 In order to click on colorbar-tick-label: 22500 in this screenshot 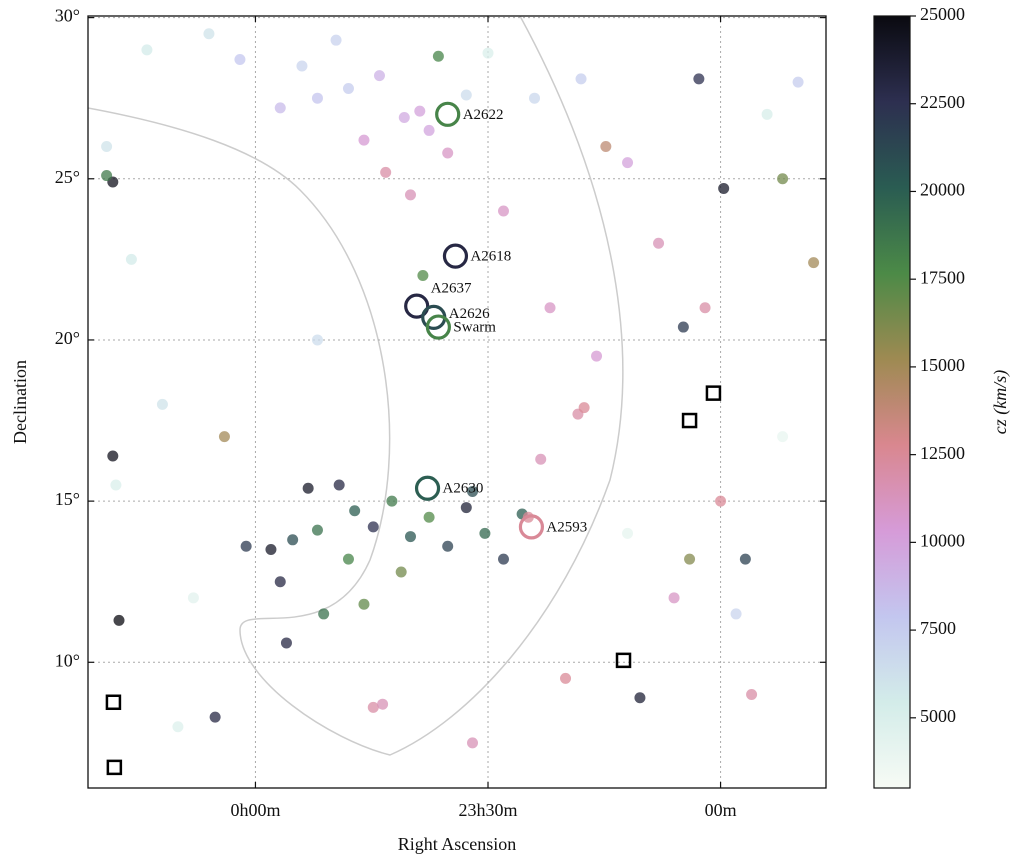, I will do `click(942, 102)`.